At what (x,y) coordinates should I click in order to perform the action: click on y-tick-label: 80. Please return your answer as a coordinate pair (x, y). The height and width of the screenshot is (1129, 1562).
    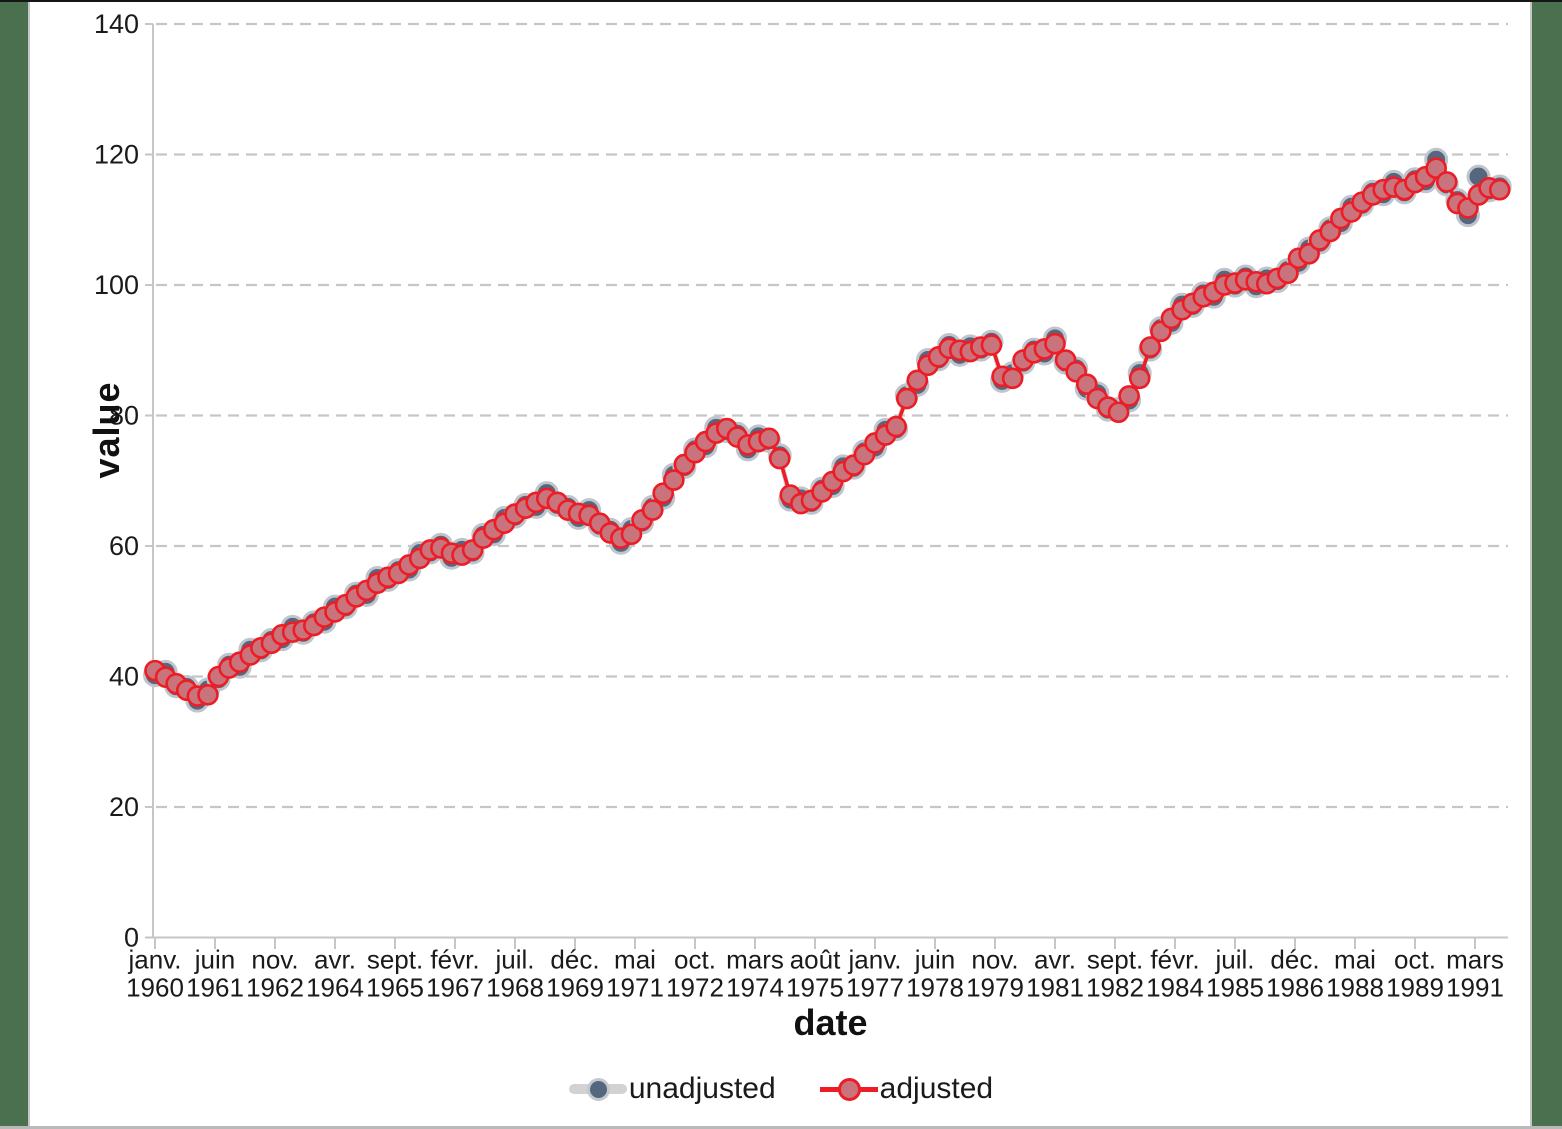
    Looking at the image, I should click on (124, 416).